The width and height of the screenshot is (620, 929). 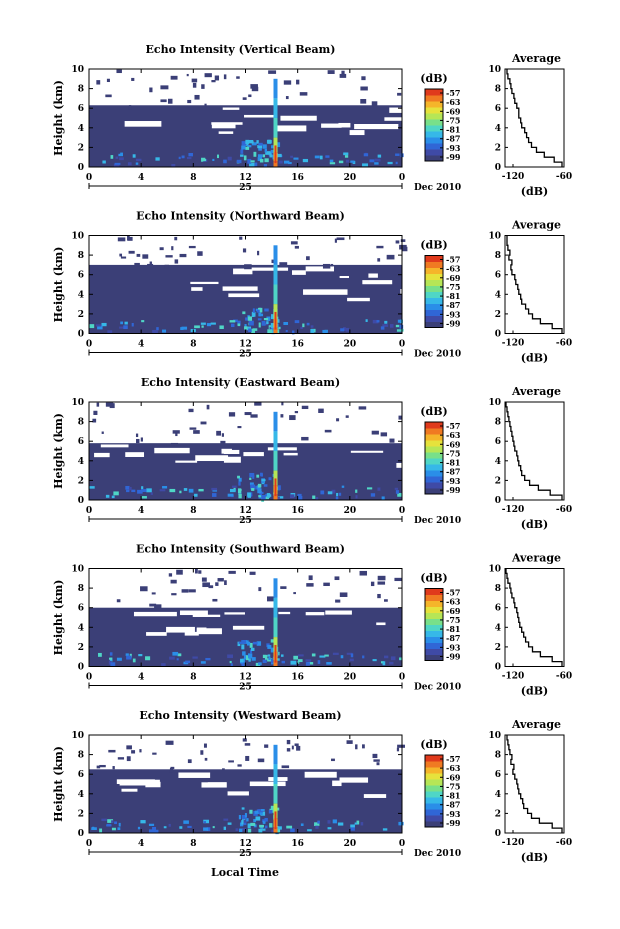 What do you see at coordinates (534, 284) in the screenshot?
I see `average-frame` at bounding box center [534, 284].